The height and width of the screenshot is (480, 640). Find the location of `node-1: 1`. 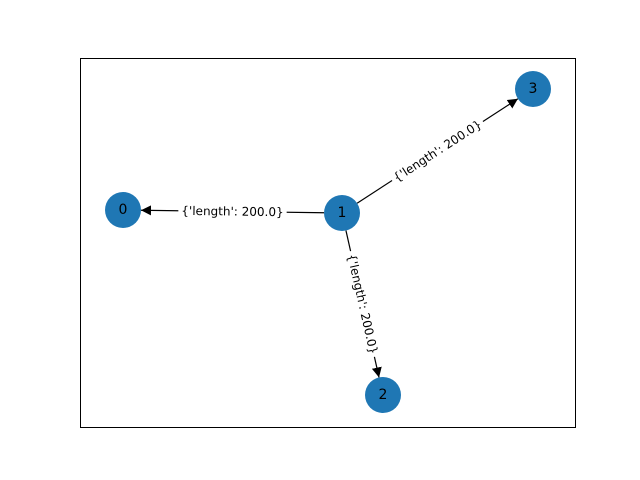

node-1: 1 is located at coordinates (342, 213).